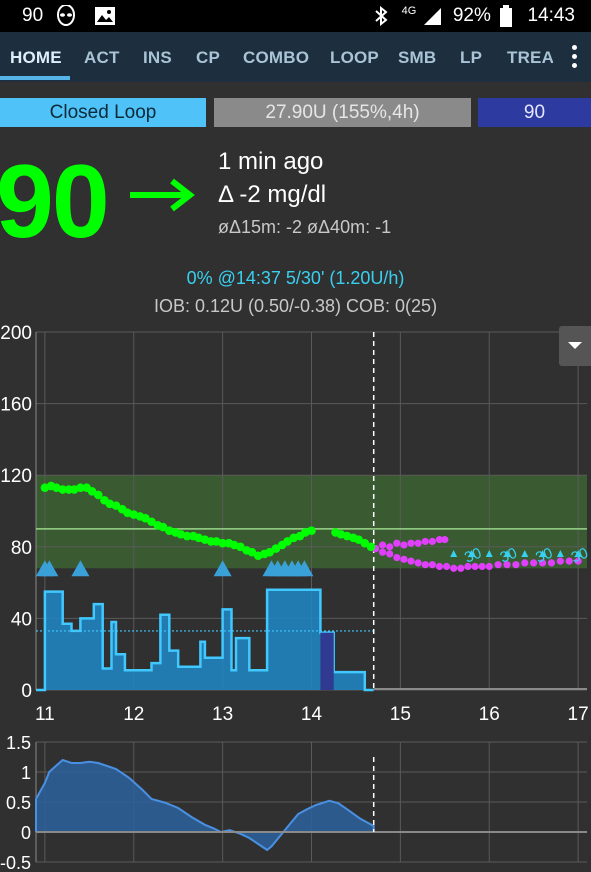  Describe the element at coordinates (534, 112) in the screenshot. I see `target-button: 90` at that location.